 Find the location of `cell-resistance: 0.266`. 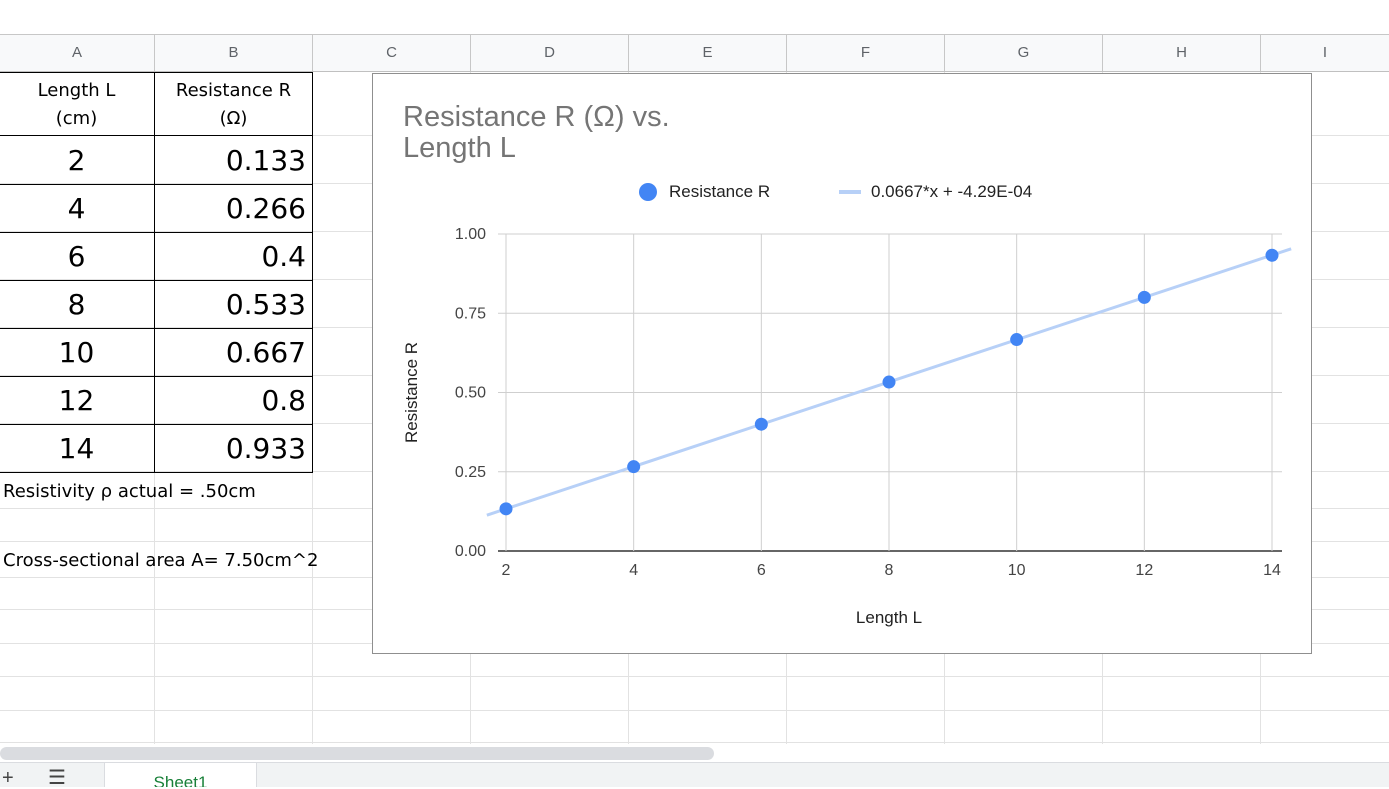

cell-resistance: 0.266 is located at coordinates (233, 208).